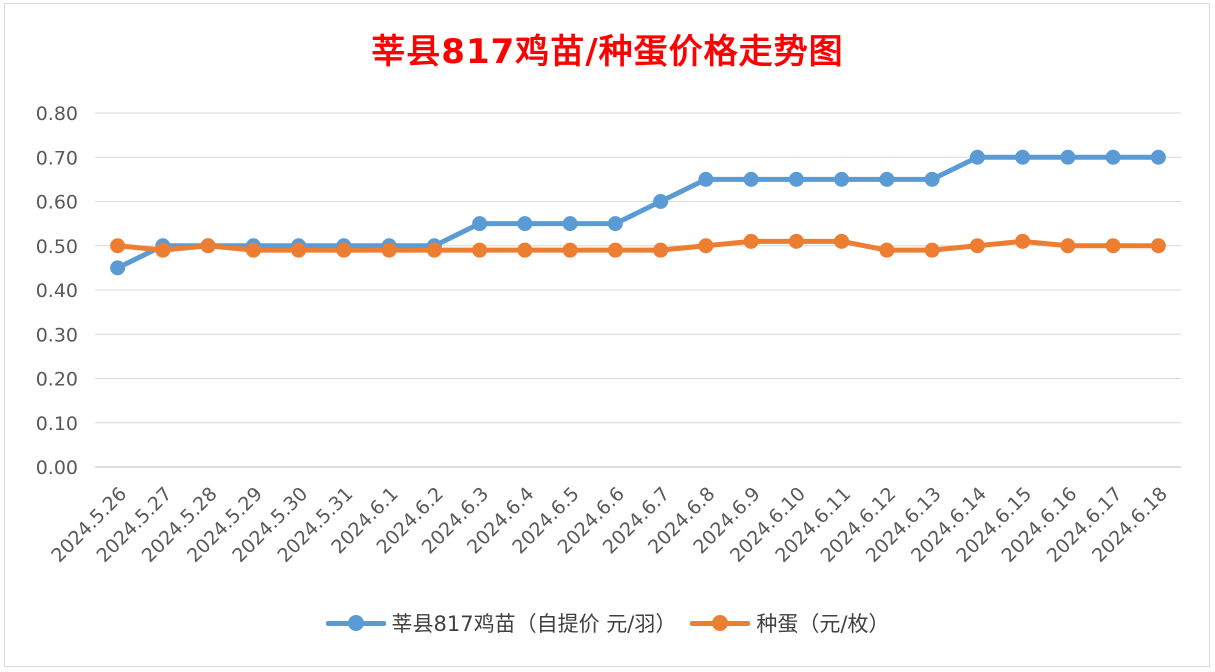  What do you see at coordinates (823, 624) in the screenshot?
I see `legend-label-egg: 种蛋（元/枚）` at bounding box center [823, 624].